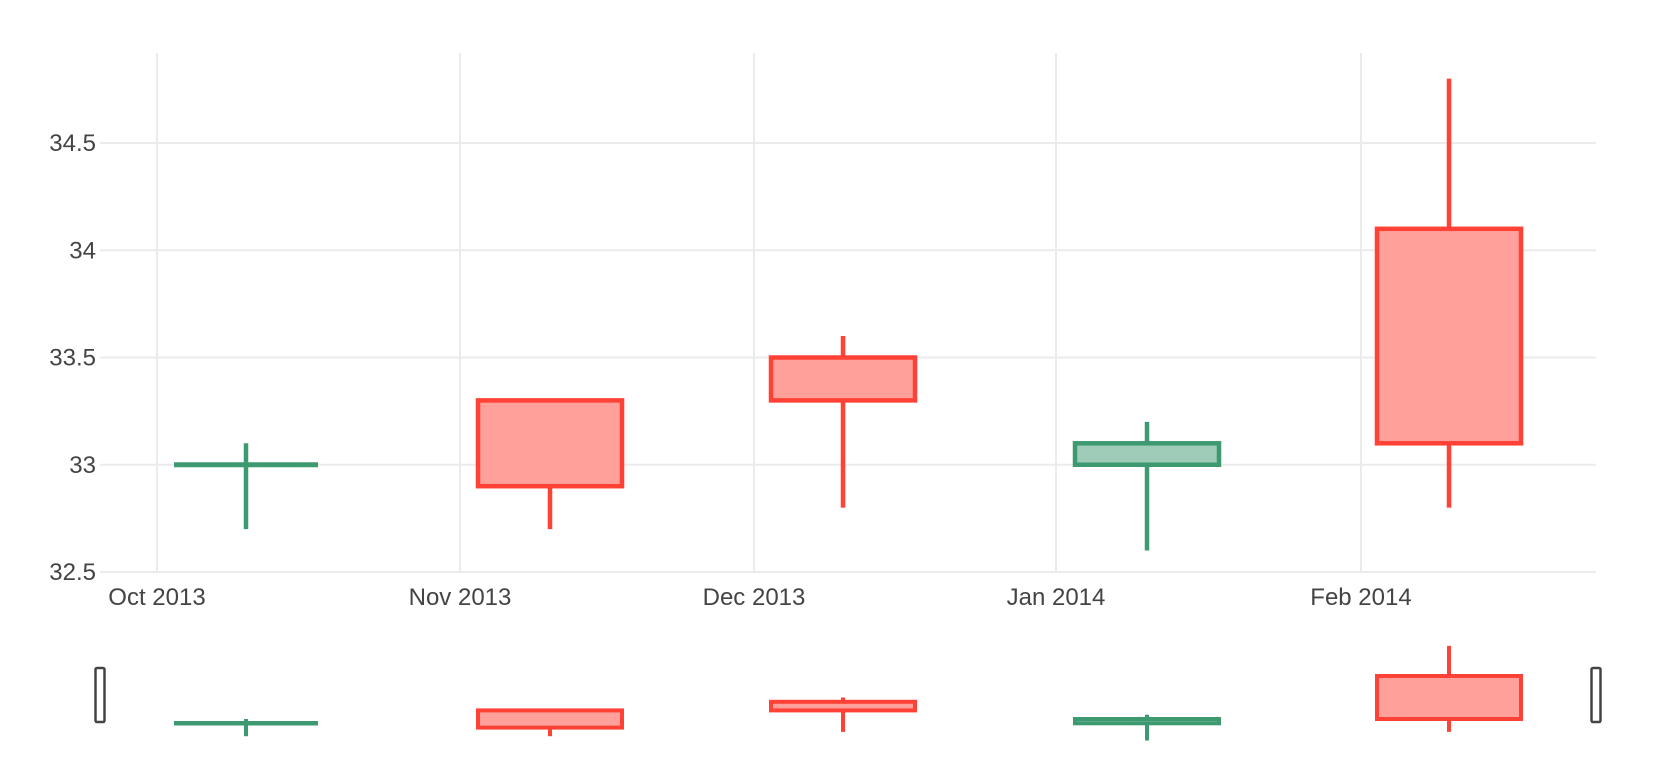 The width and height of the screenshot is (1666, 782). I want to click on y-tick-label: 34.5, so click(72, 143).